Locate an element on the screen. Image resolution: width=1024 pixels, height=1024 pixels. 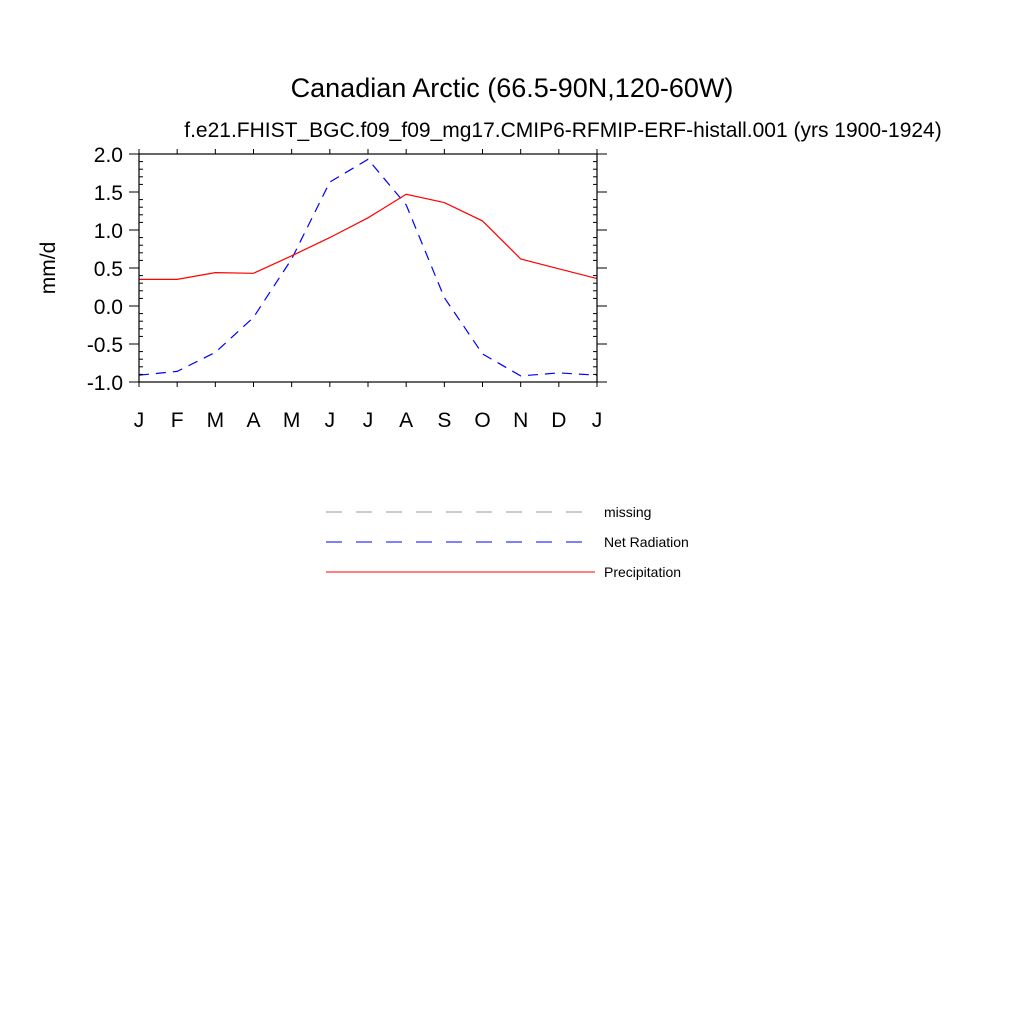
legend-label: Precipitation is located at coordinates (642, 572).